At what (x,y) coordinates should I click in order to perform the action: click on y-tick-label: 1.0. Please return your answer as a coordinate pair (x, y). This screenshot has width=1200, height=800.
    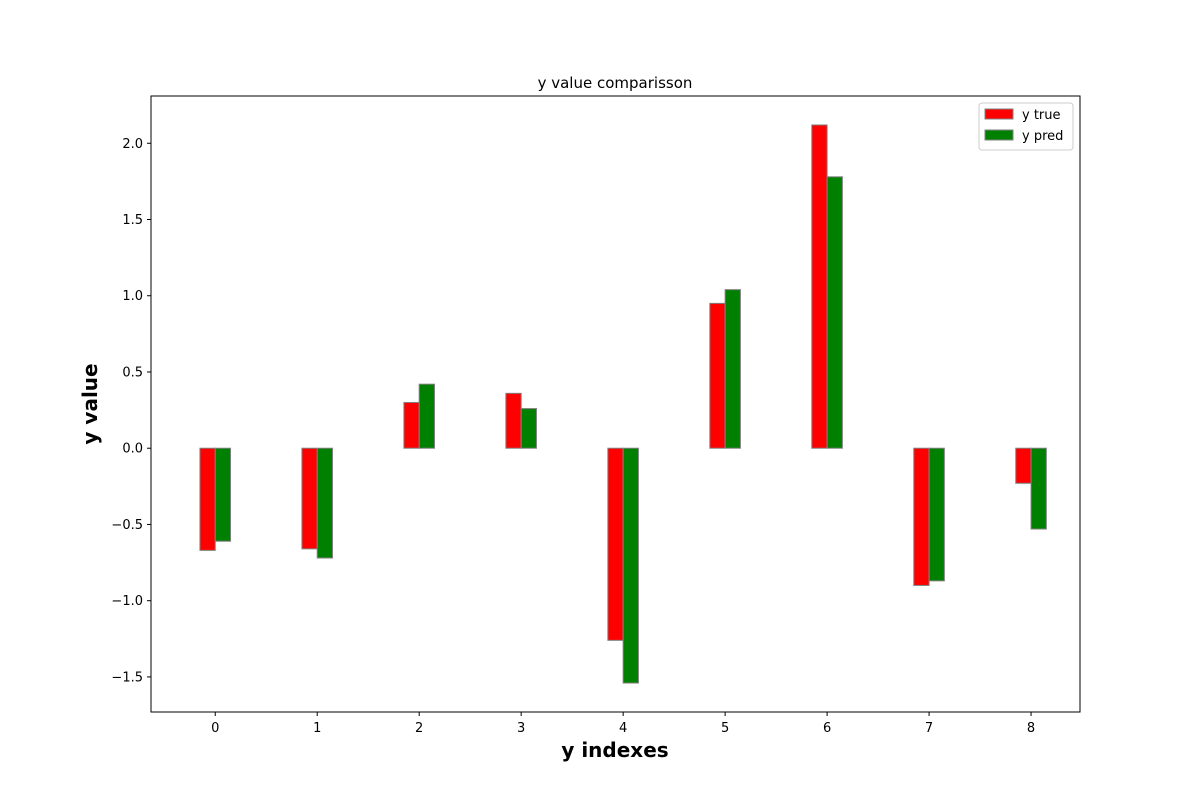
    Looking at the image, I should click on (132, 296).